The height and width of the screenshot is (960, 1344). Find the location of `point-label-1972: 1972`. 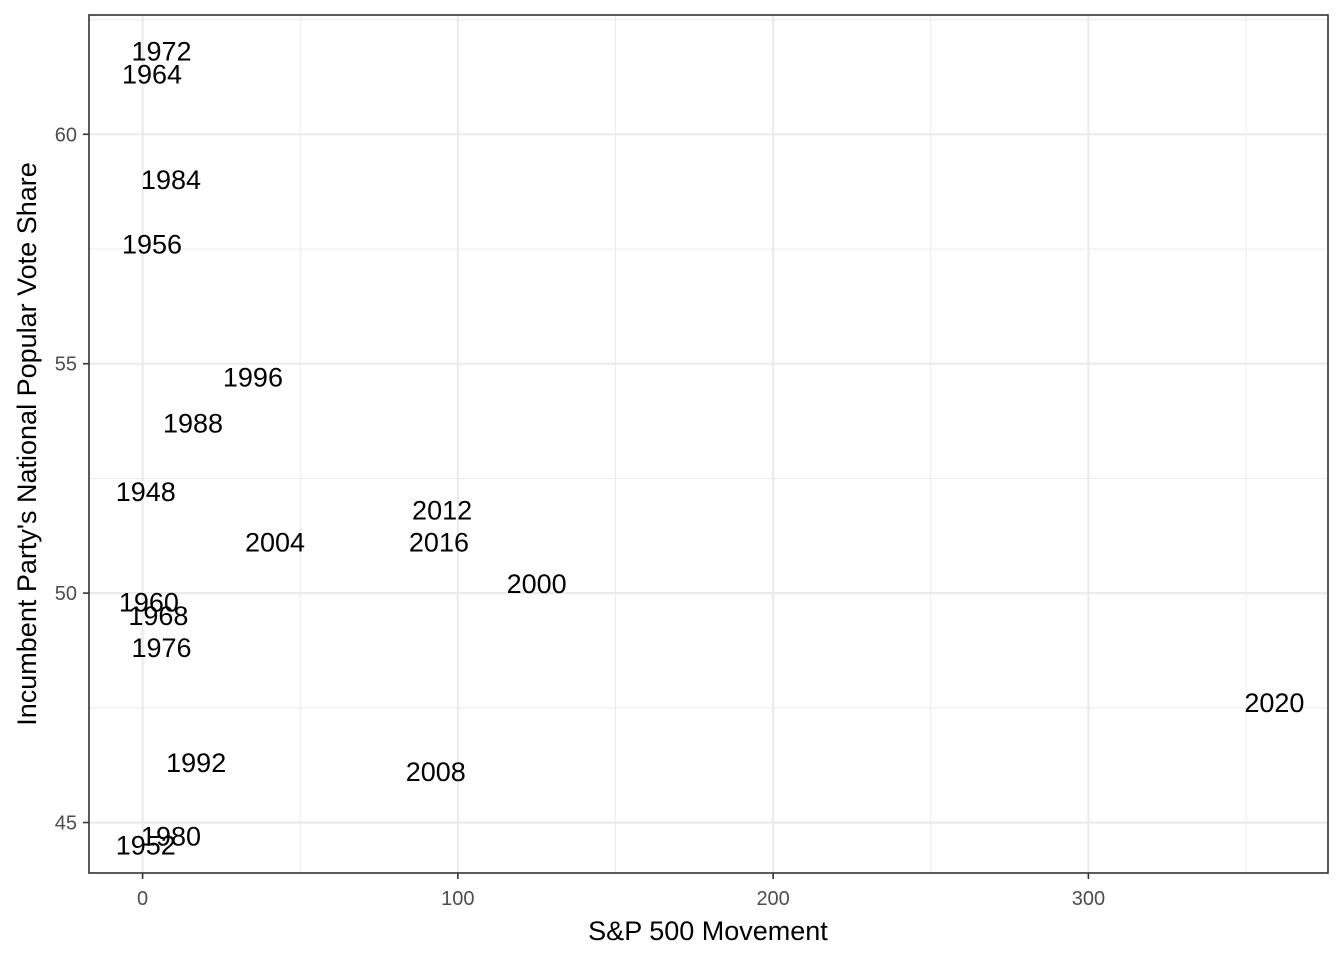

point-label-1972: 1972 is located at coordinates (161, 52).